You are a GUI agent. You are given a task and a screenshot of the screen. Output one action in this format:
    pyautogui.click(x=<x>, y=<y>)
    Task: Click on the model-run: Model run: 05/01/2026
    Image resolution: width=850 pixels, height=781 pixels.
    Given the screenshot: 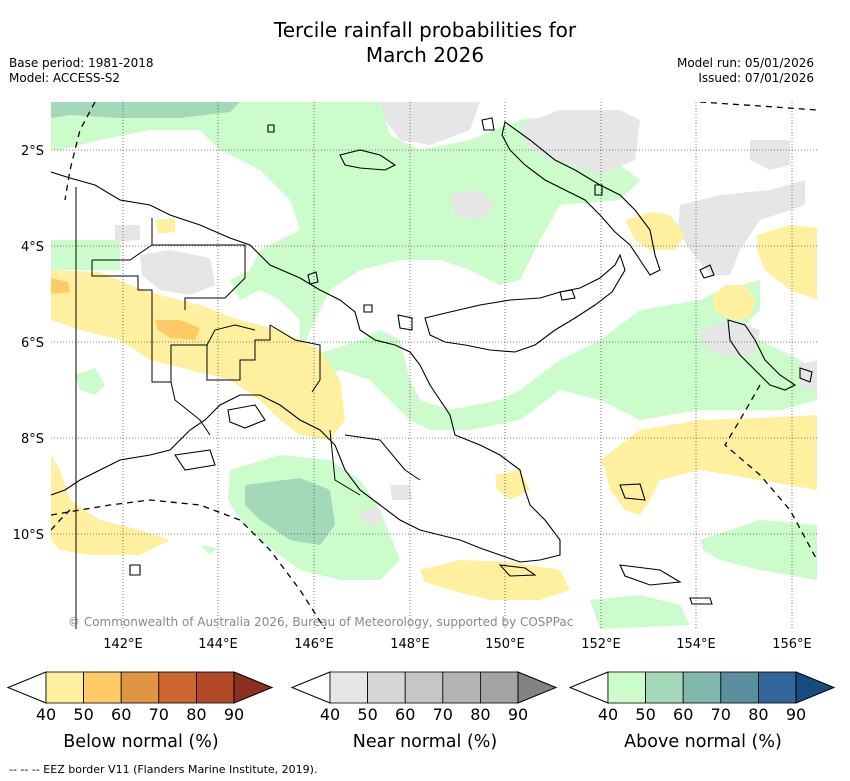 What is the action you would take?
    pyautogui.click(x=745, y=63)
    